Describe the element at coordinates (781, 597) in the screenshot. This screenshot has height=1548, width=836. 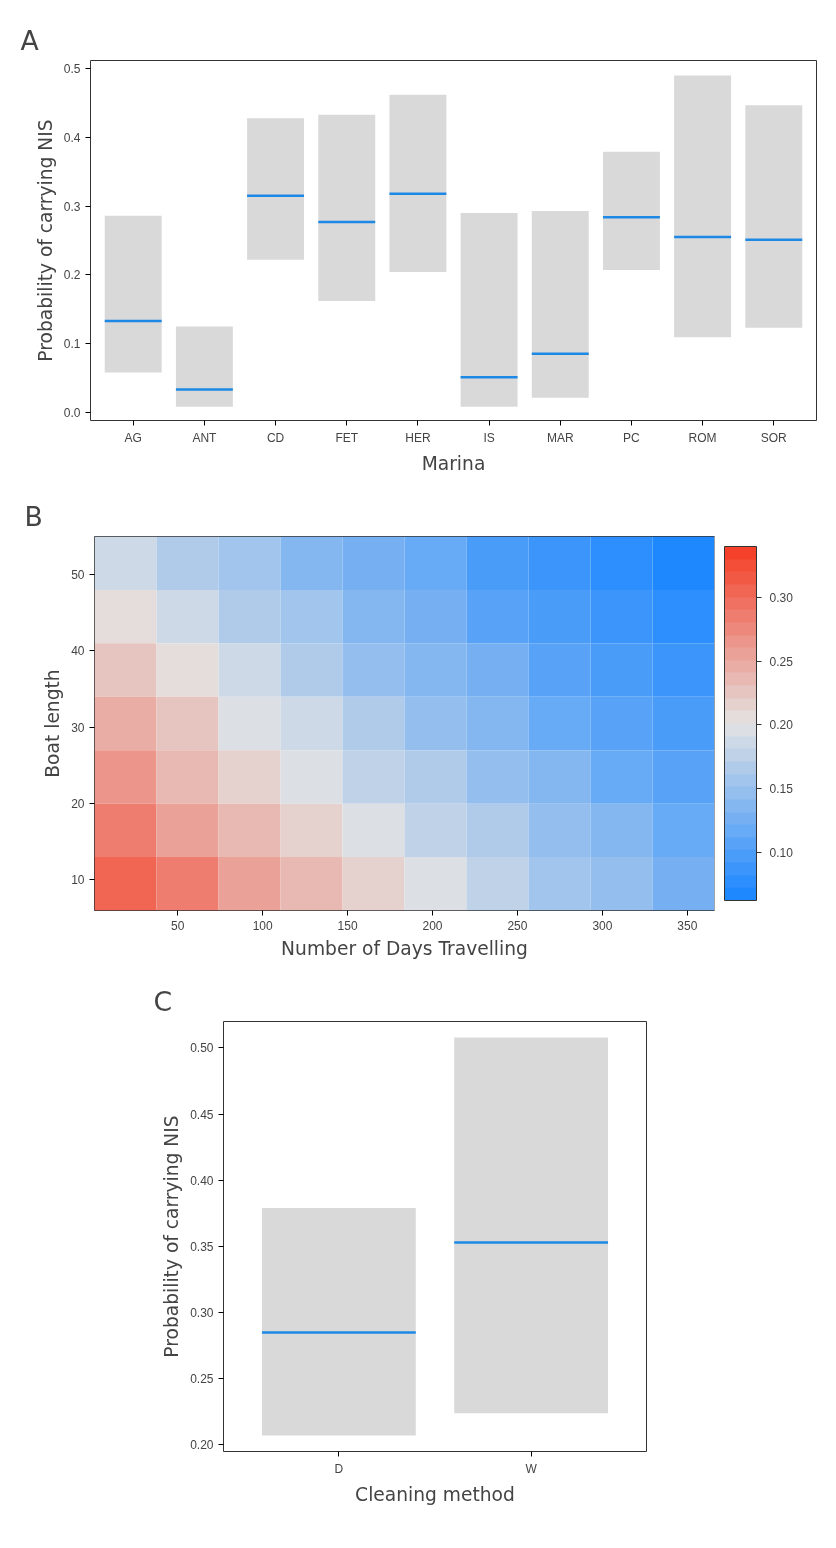
I see `color-bar-label: 0.30` at that location.